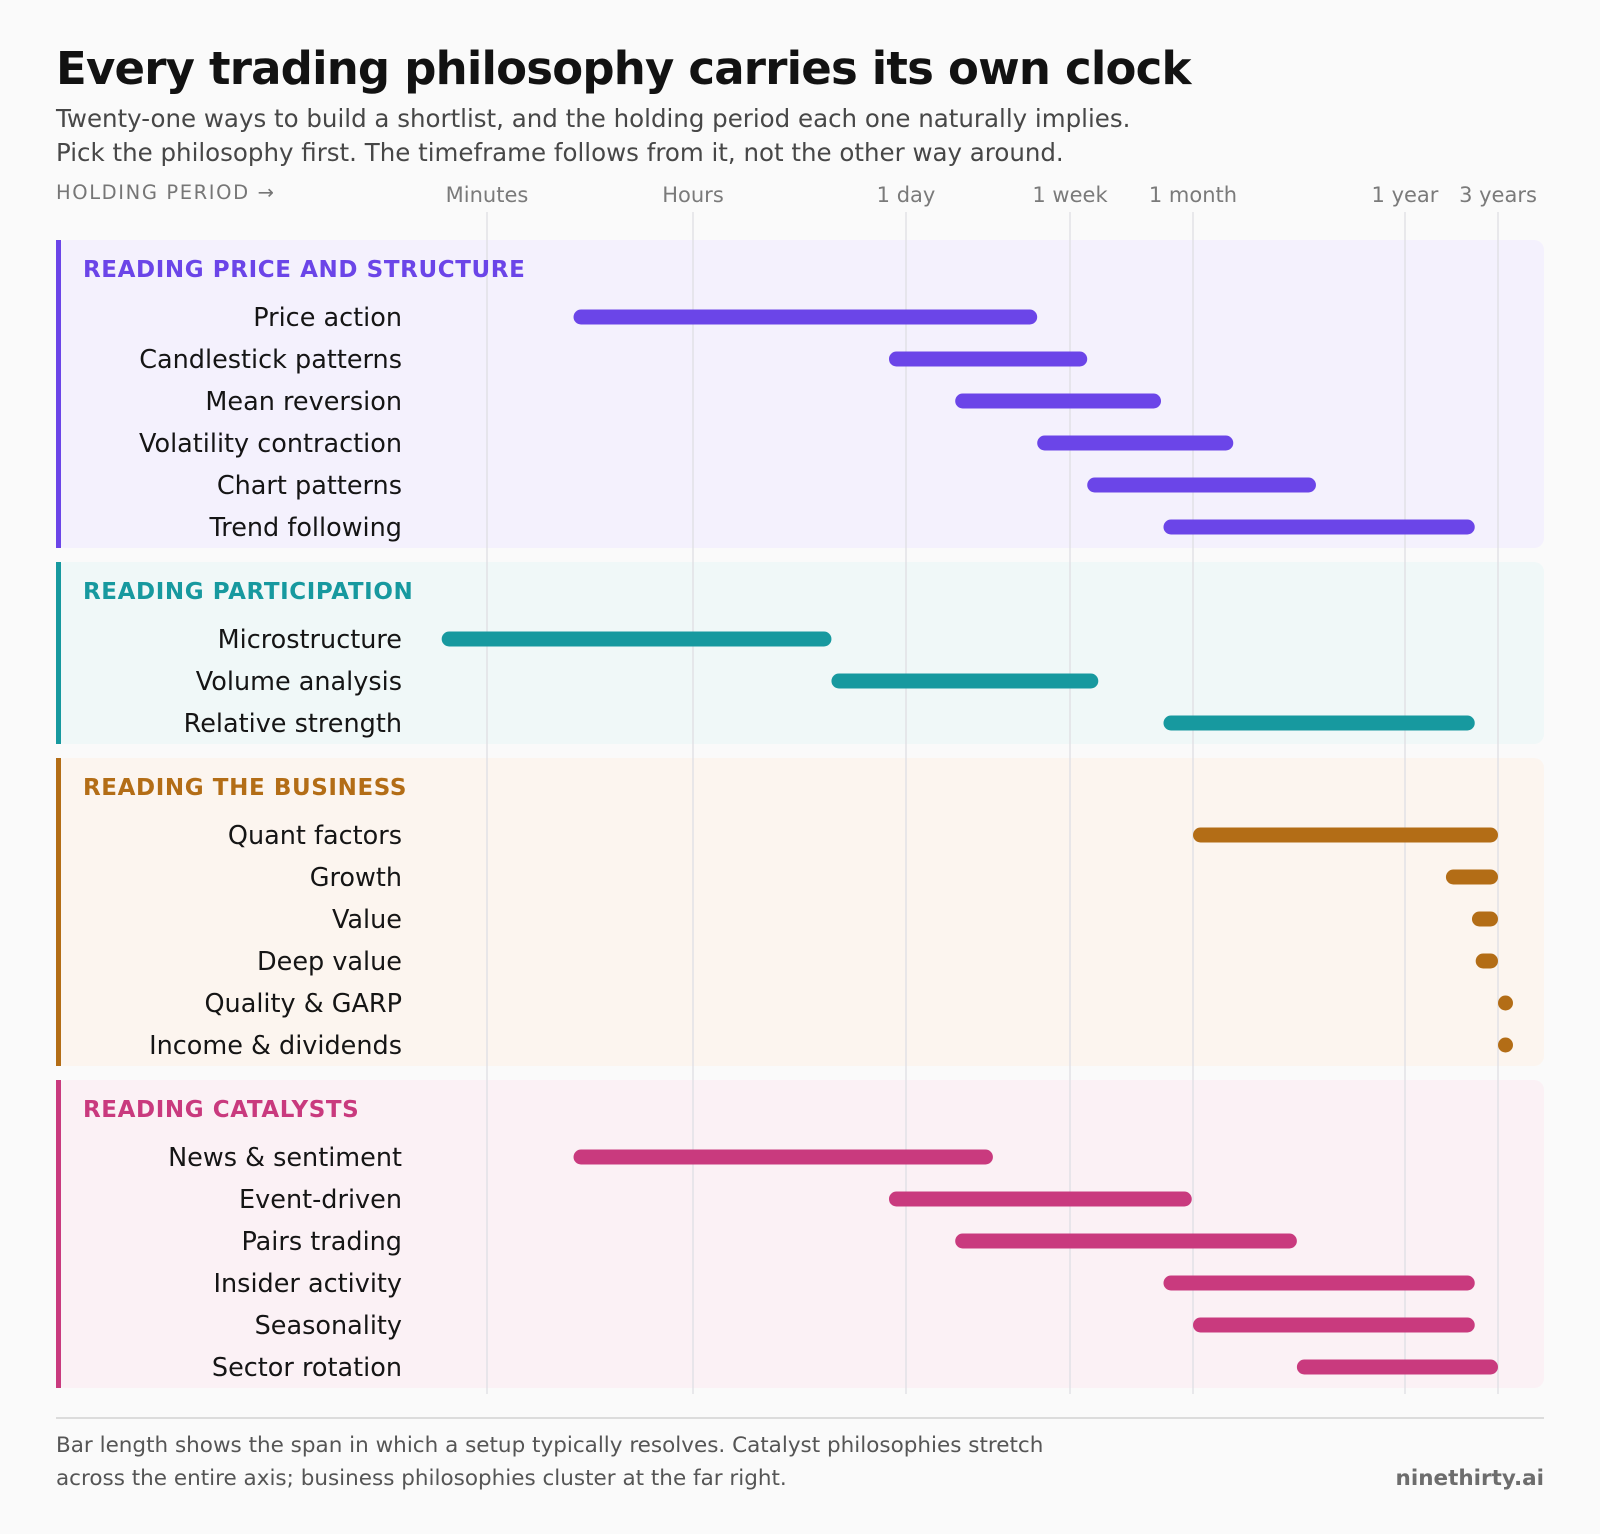 This screenshot has width=1600, height=1534. What do you see at coordinates (800, 1418) in the screenshot?
I see `footer-divider` at bounding box center [800, 1418].